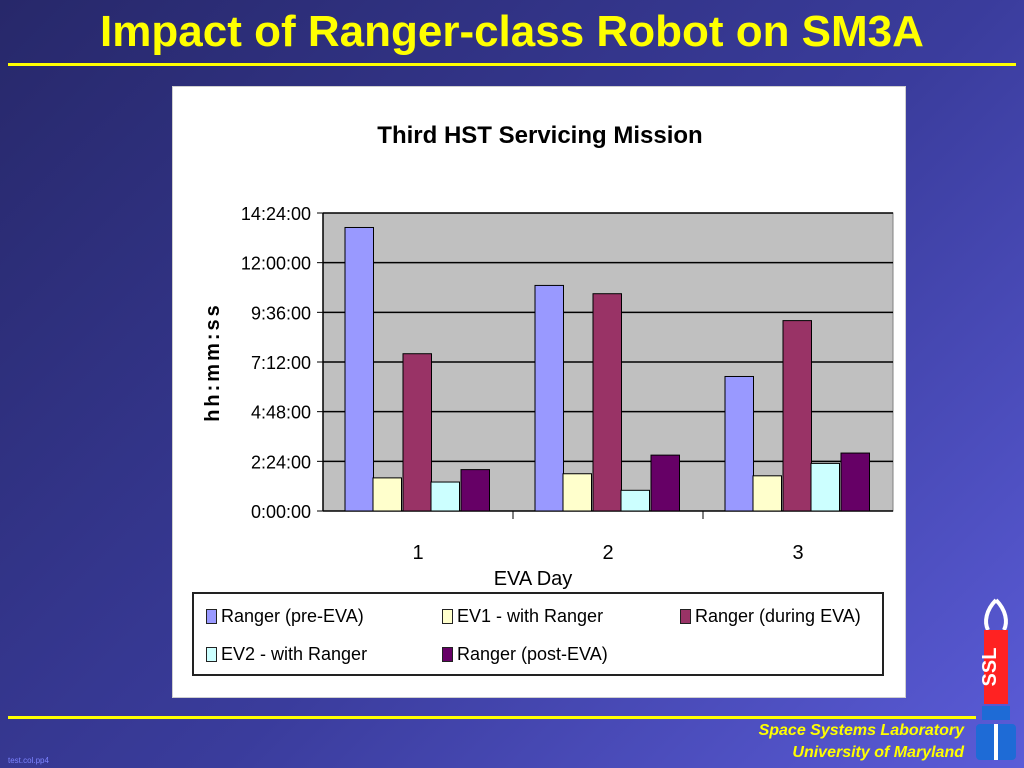 Image resolution: width=1024 pixels, height=768 pixels. Describe the element at coordinates (778, 616) in the screenshot. I see `legend-label: Ranger (during EVA)` at that location.